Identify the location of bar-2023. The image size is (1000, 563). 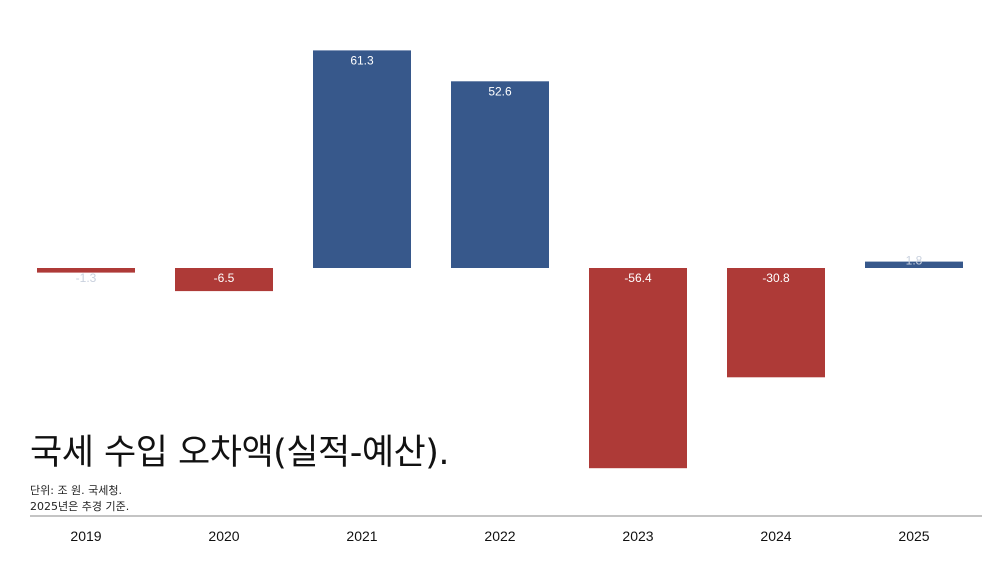
(638, 368).